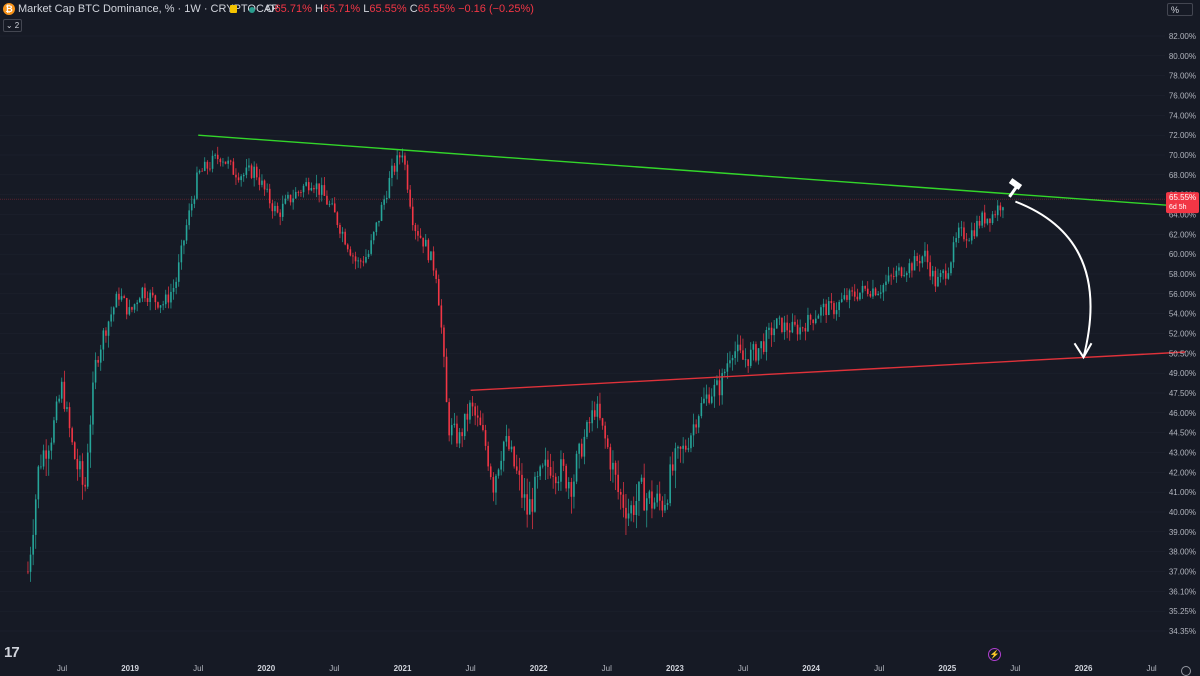 This screenshot has width=1200, height=676. What do you see at coordinates (994, 654) in the screenshot?
I see `lightning-icon: ⚡` at bounding box center [994, 654].